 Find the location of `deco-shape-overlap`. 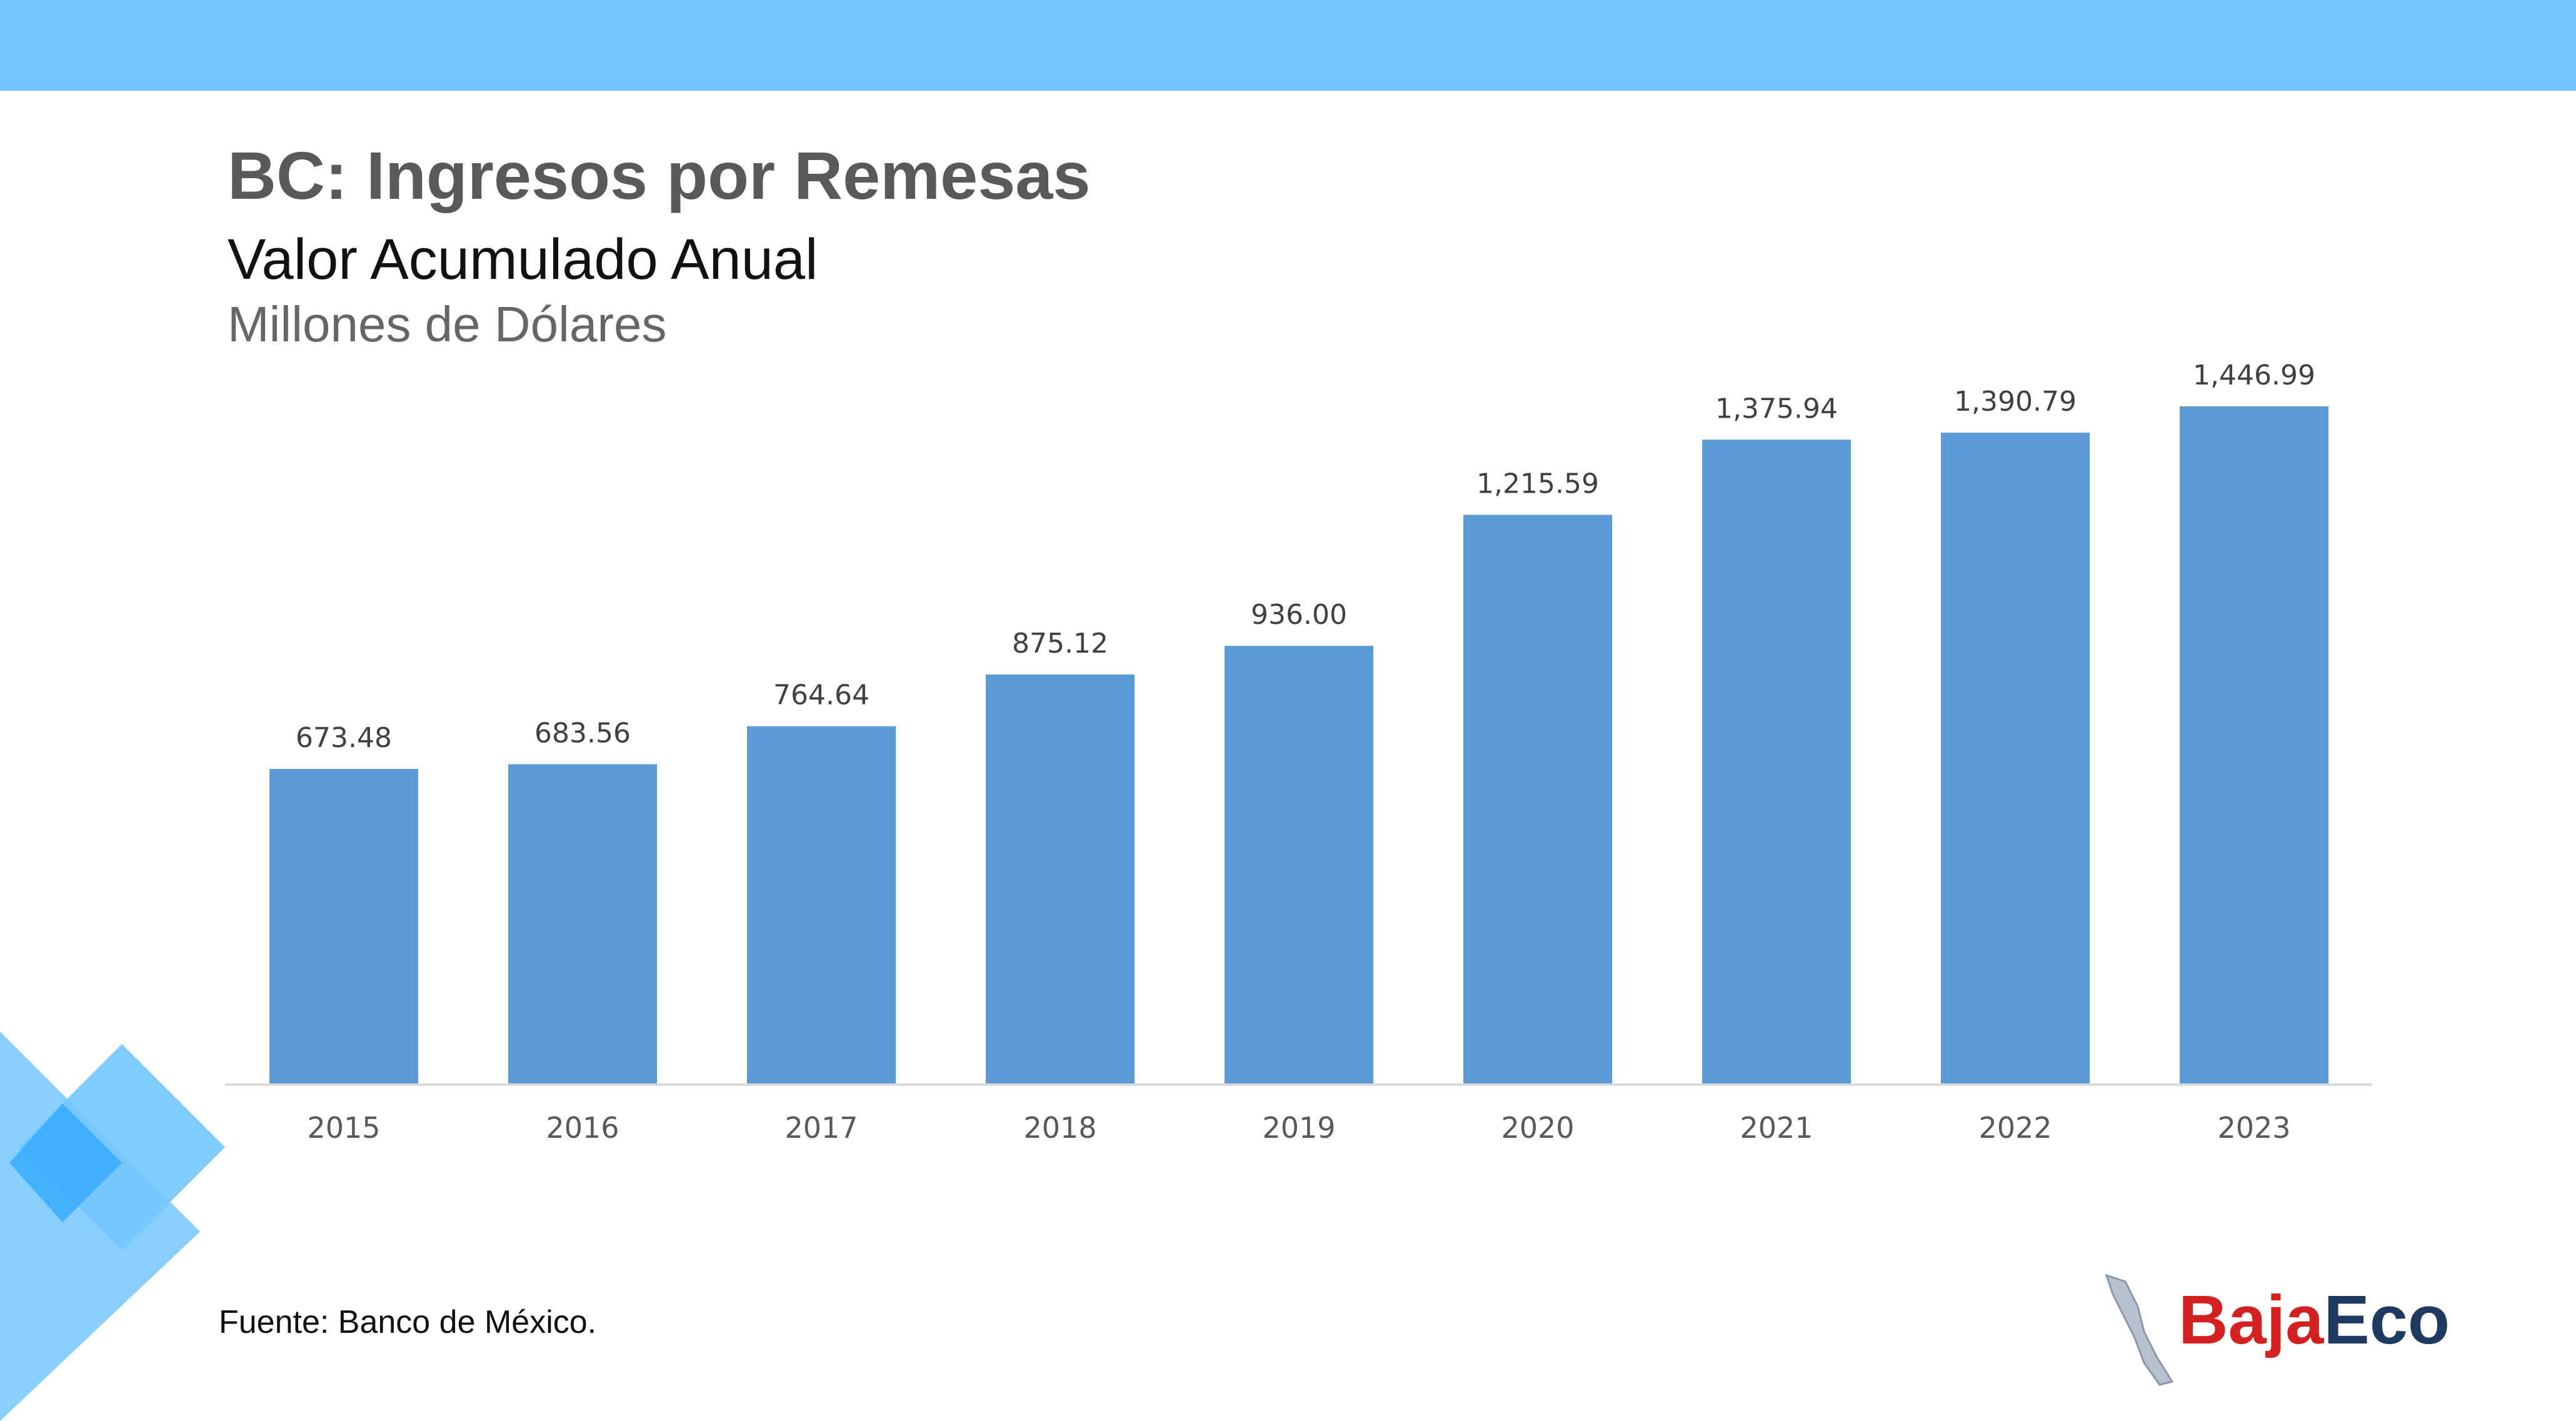

deco-shape-overlap is located at coordinates (65, 1163).